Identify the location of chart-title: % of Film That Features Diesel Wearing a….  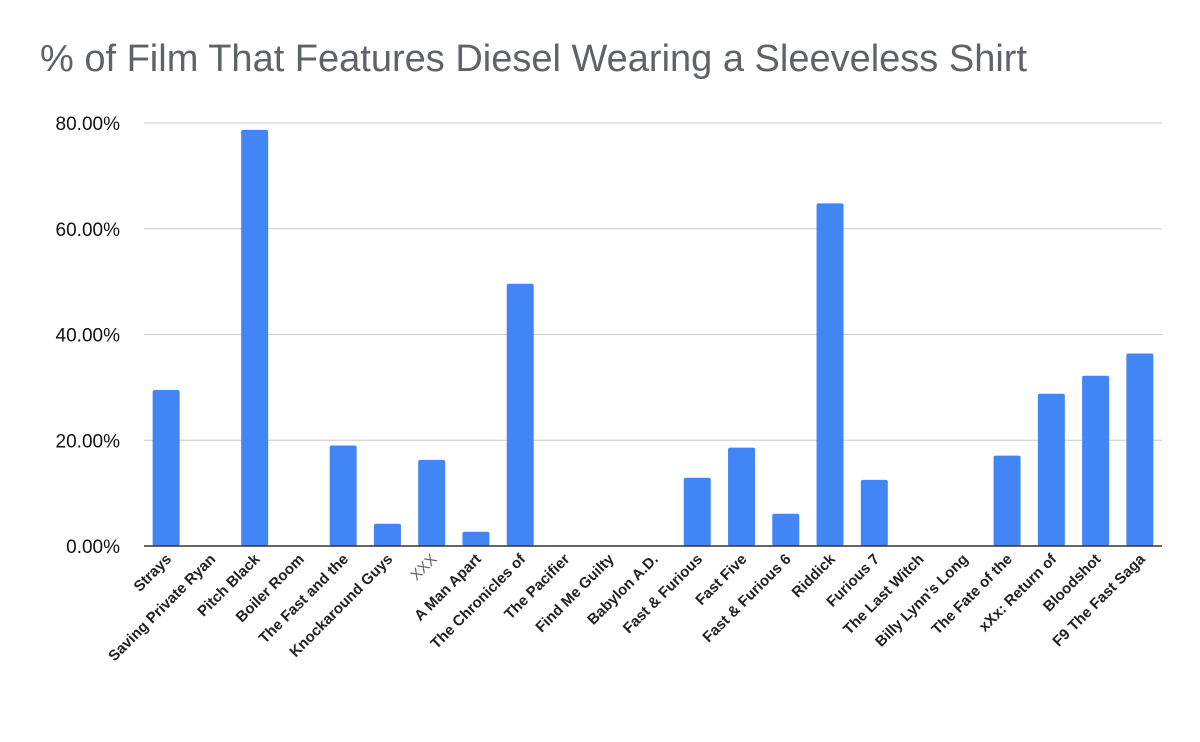
(533, 59).